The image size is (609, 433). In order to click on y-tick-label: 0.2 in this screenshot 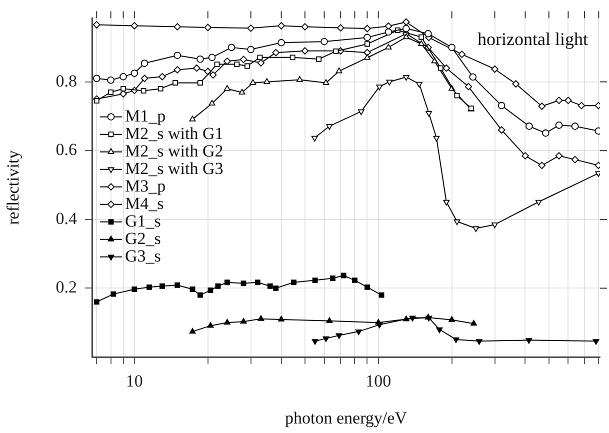, I will do `click(66, 287)`.